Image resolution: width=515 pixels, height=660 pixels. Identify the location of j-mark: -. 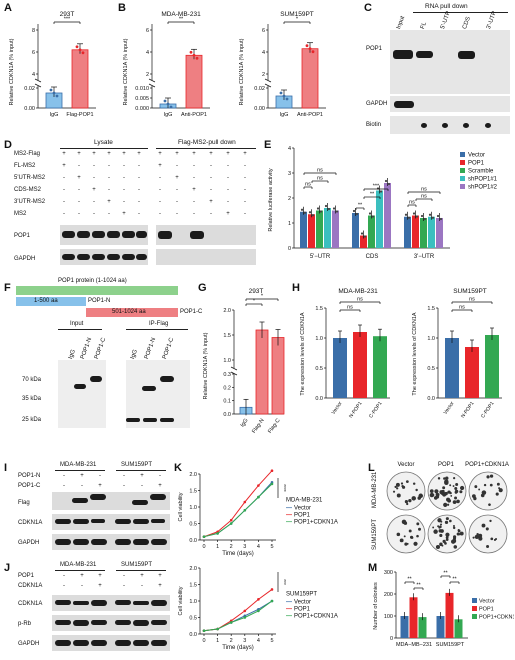
(64, 576).